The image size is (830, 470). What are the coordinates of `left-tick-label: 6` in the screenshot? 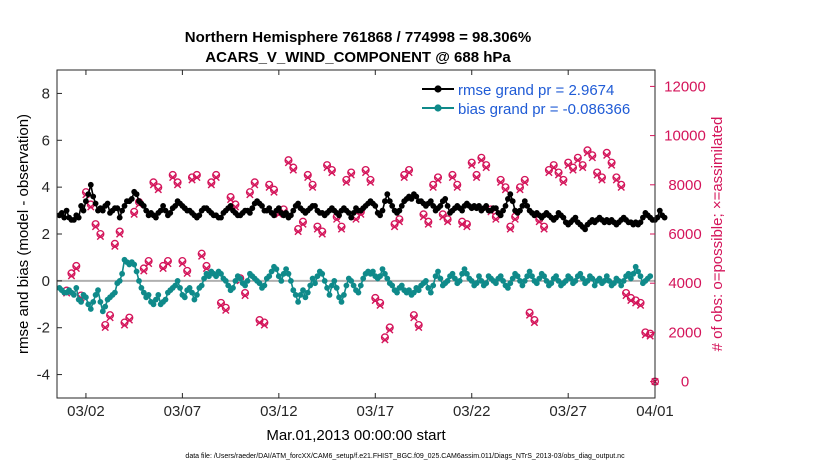 It's located at (46, 140).